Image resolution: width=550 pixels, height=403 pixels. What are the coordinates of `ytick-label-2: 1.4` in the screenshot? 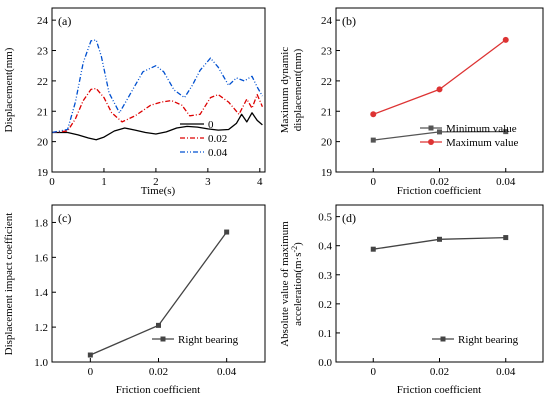 It's located at (41, 293).